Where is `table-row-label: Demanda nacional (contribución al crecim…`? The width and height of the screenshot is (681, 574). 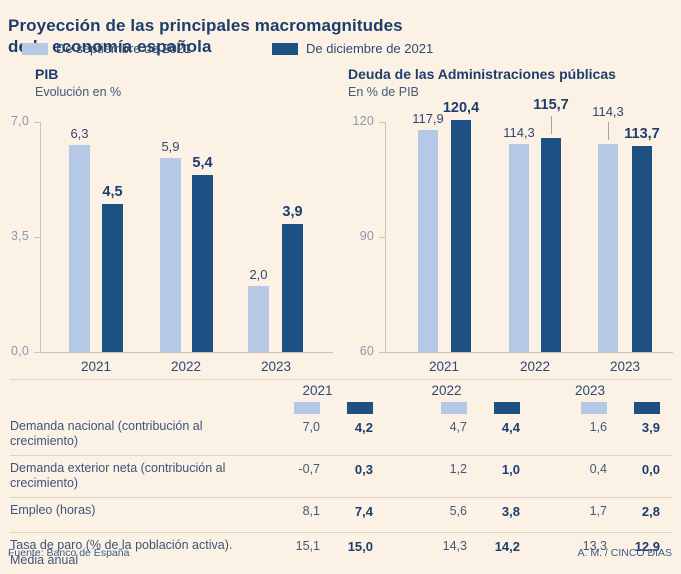
table-row-label: Demanda nacional (contribución al crecim… is located at coordinates (106, 433).